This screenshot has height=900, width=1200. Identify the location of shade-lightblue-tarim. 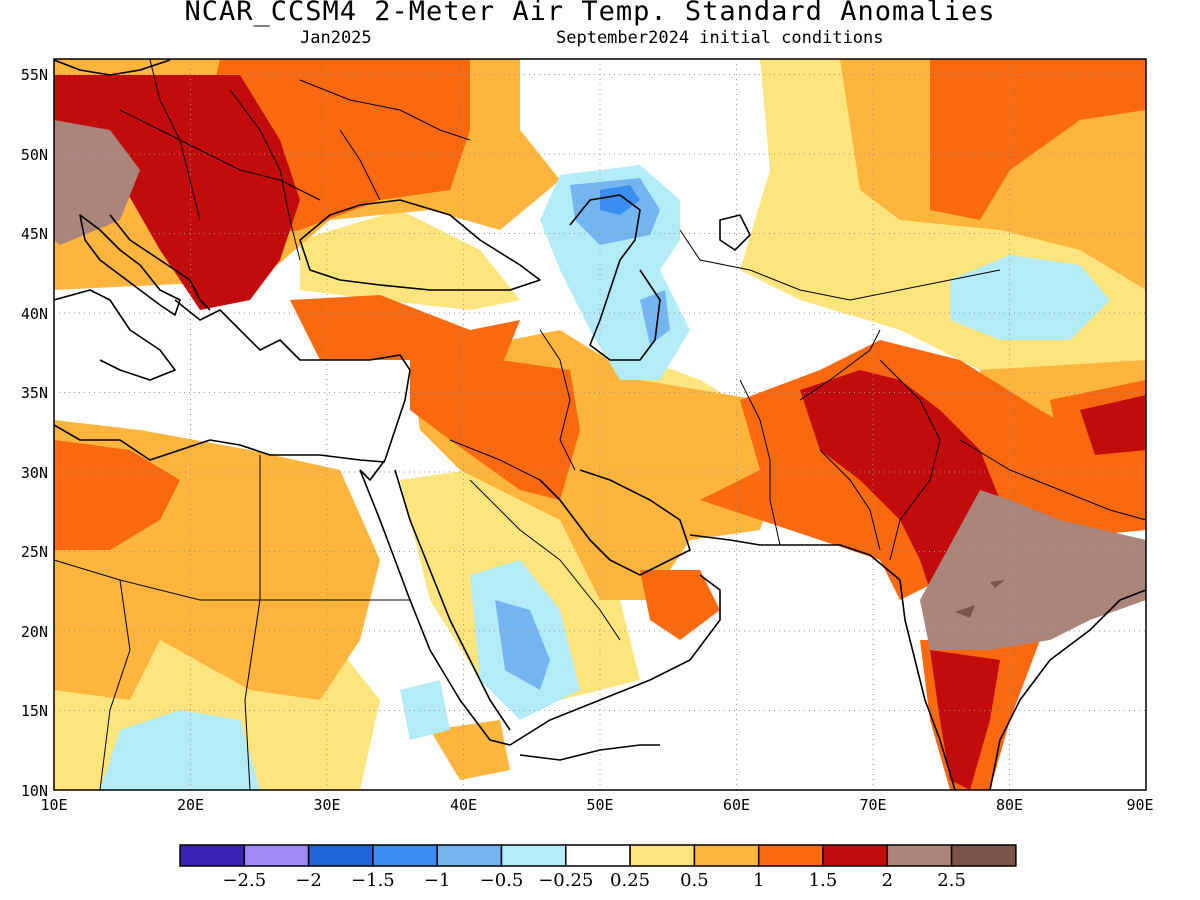
(1030, 297).